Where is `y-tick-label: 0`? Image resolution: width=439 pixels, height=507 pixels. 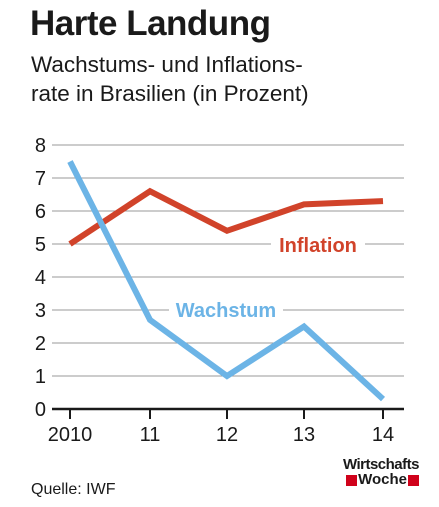
y-tick-label: 0 is located at coordinates (40, 410).